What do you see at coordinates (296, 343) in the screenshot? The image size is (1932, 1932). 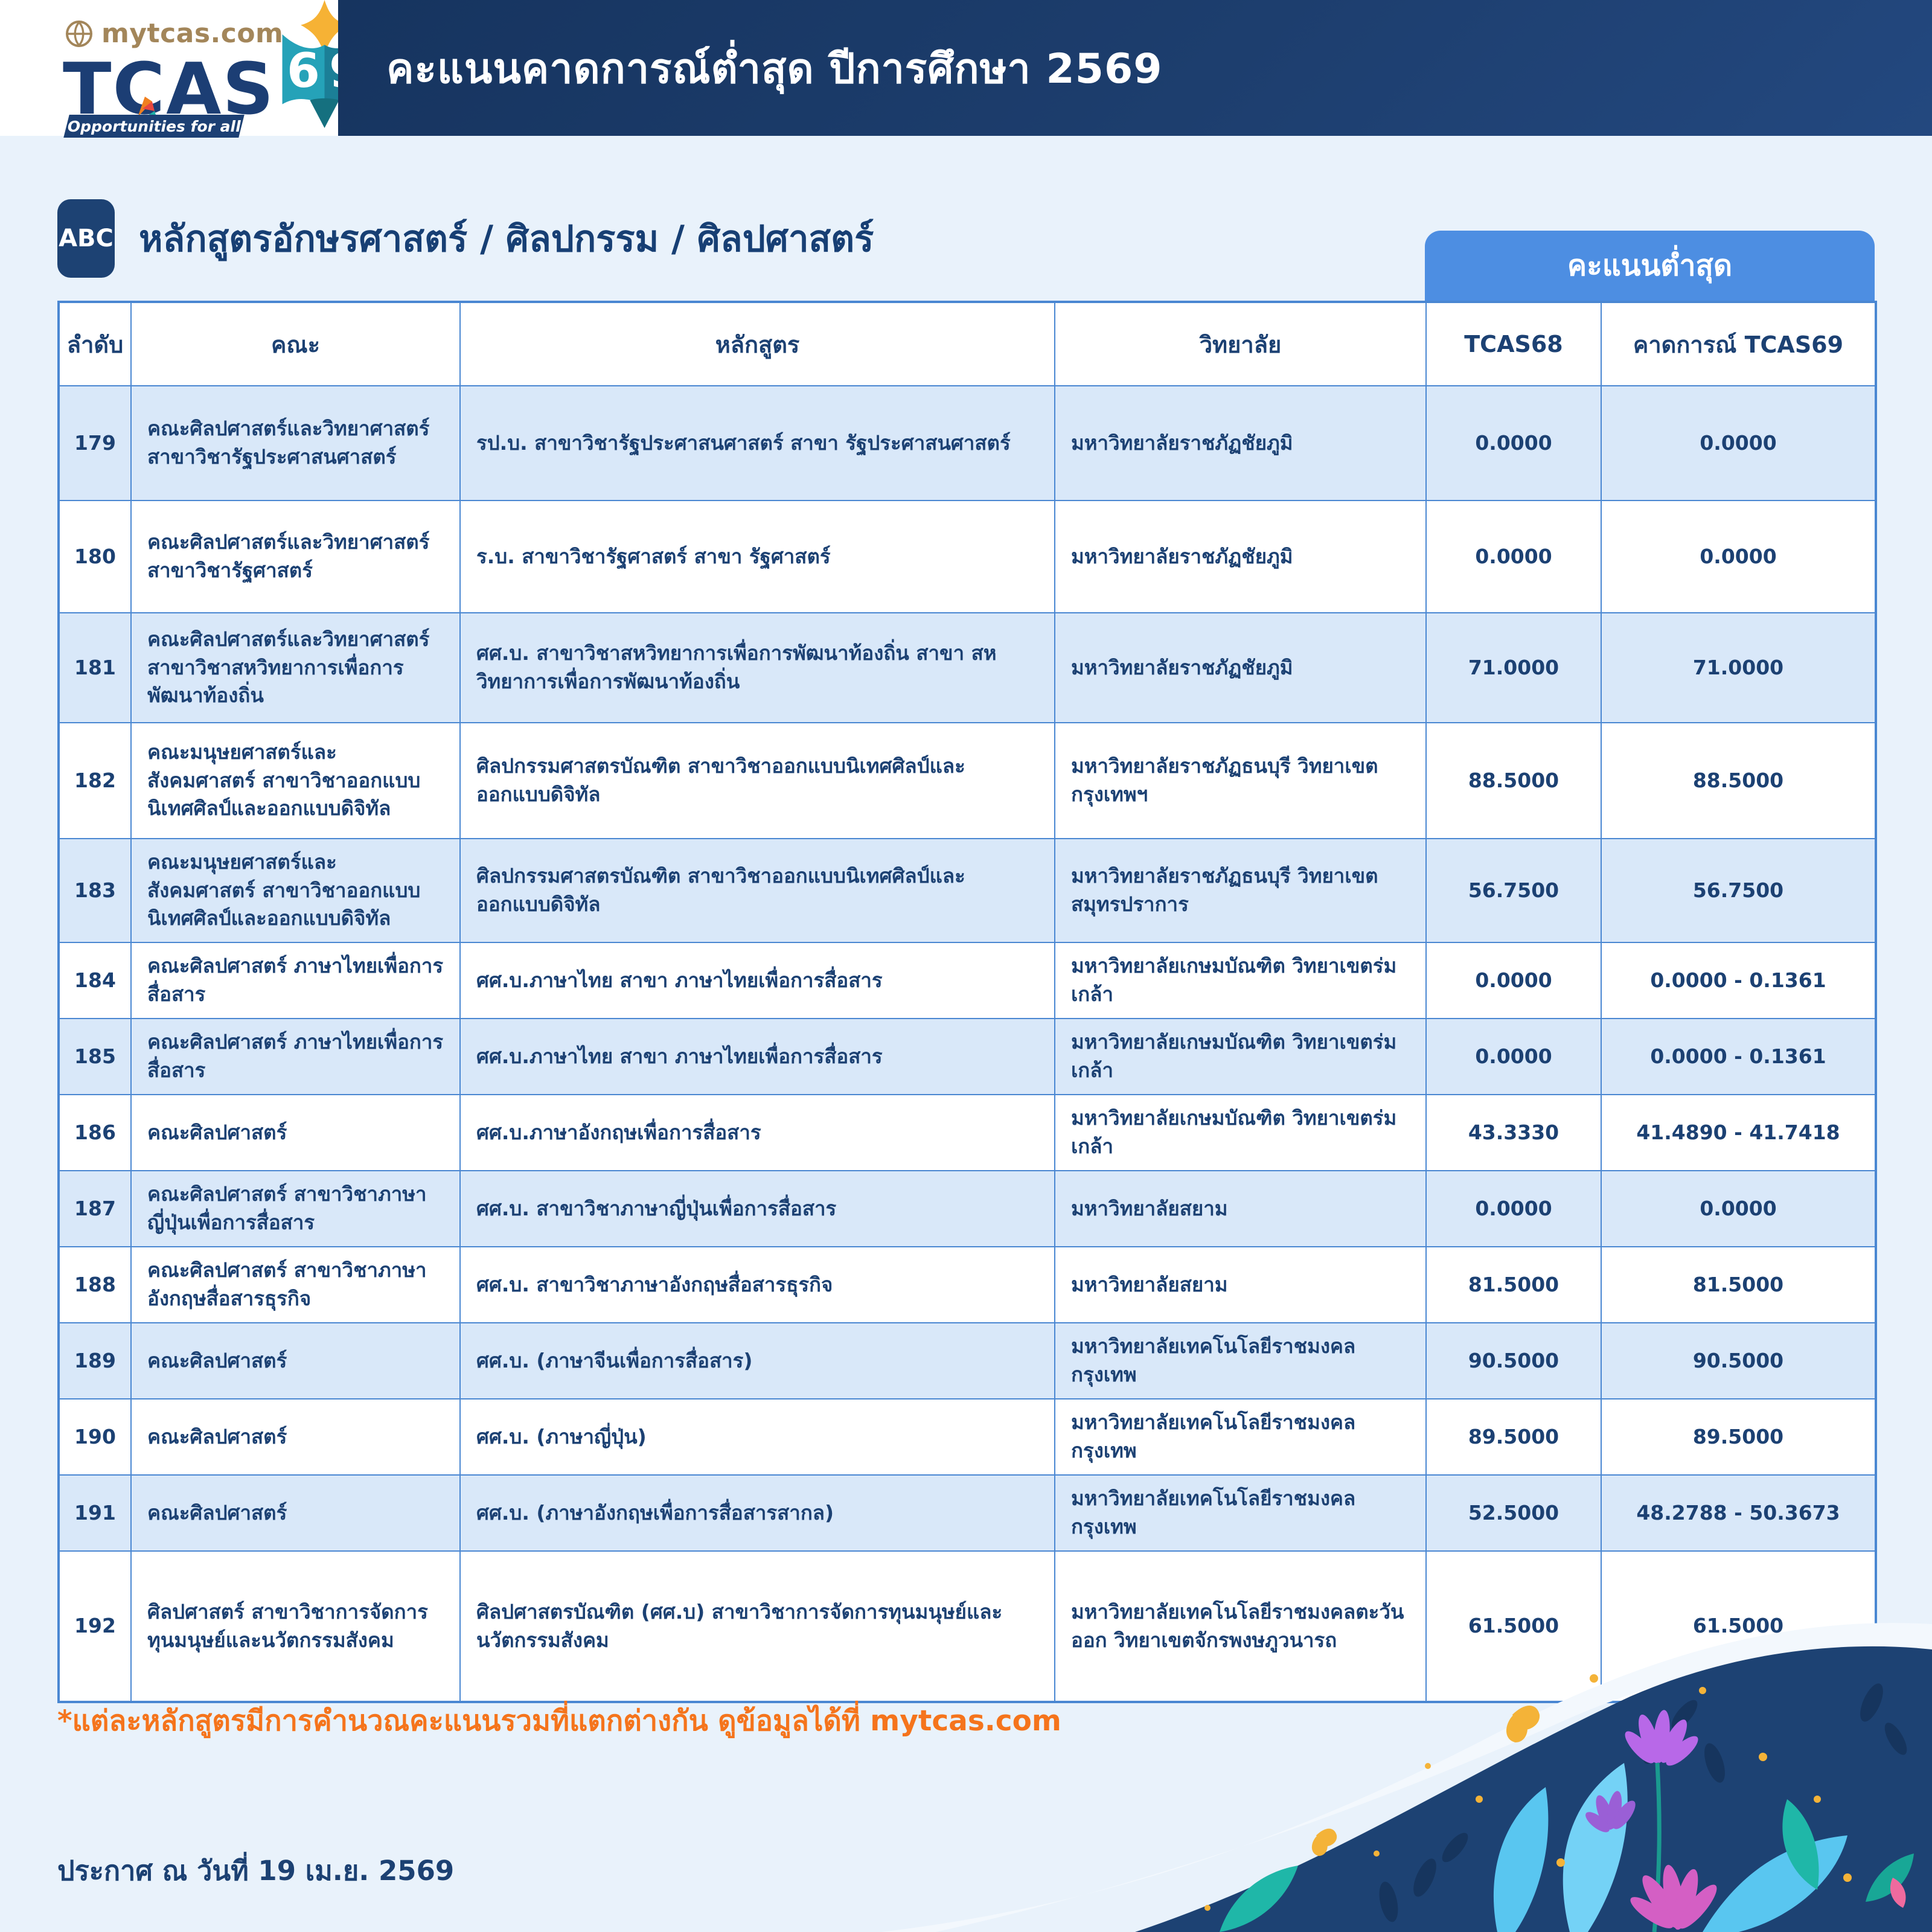 I see `column-header-1: คณะ` at bounding box center [296, 343].